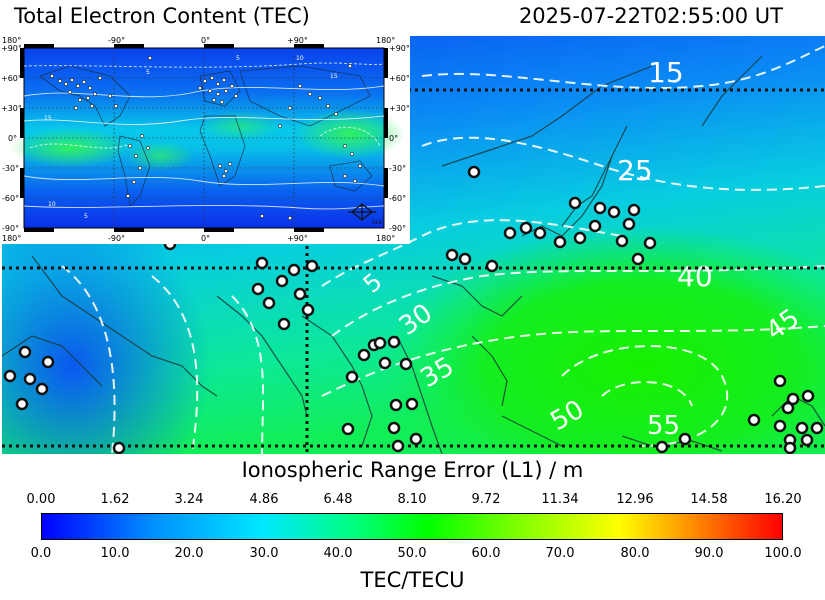  What do you see at coordinates (264, 499) in the screenshot?
I see `range-error-tick: 4.86` at bounding box center [264, 499].